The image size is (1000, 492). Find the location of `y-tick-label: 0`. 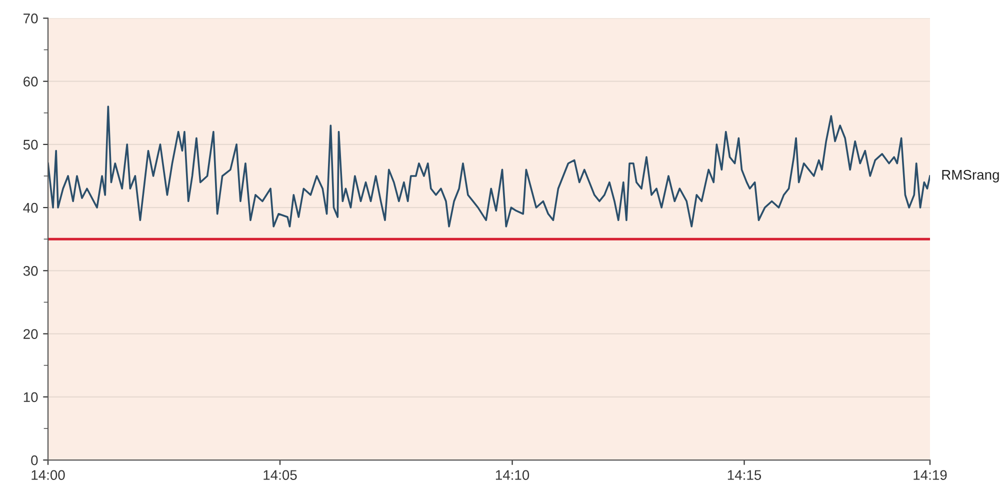

y-tick-label: 0 is located at coordinates (34, 460).